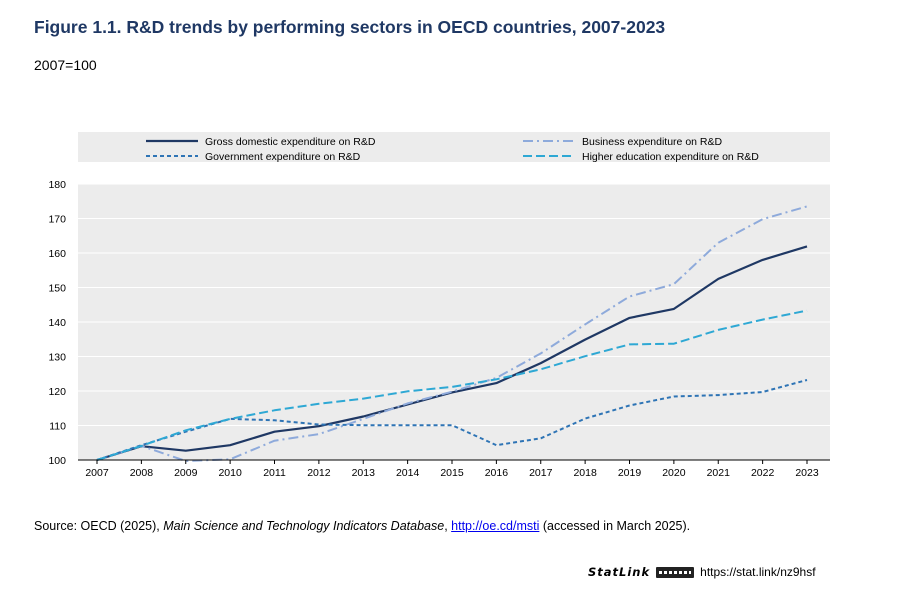  I want to click on x-tick-label: 2020, so click(674, 473).